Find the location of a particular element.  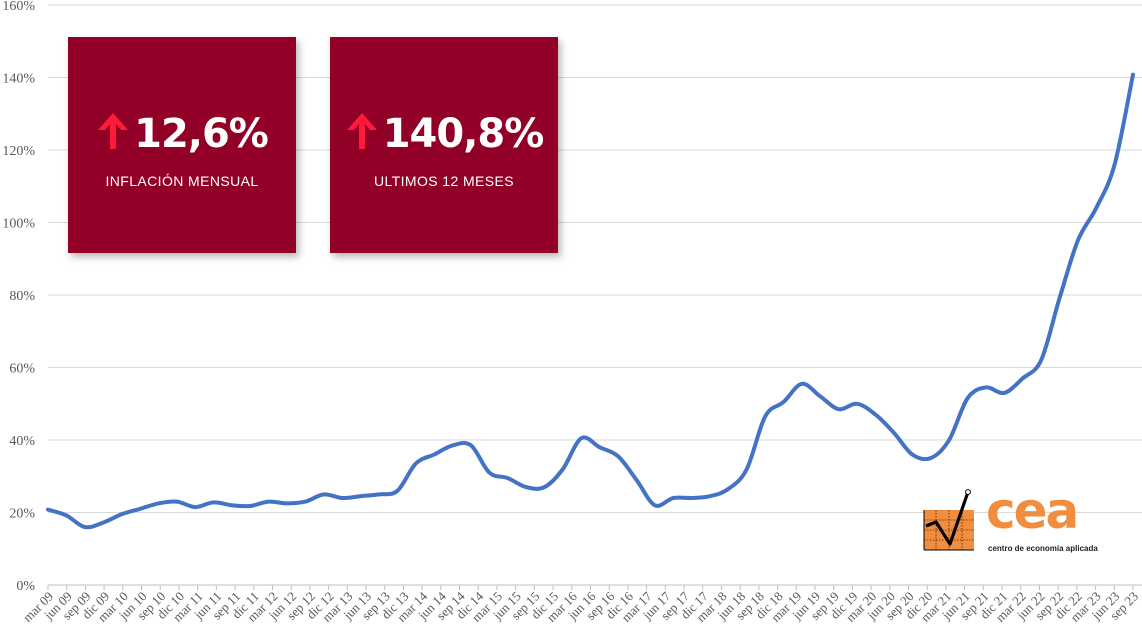

y-tick-label: 160% is located at coordinates (18, 7).